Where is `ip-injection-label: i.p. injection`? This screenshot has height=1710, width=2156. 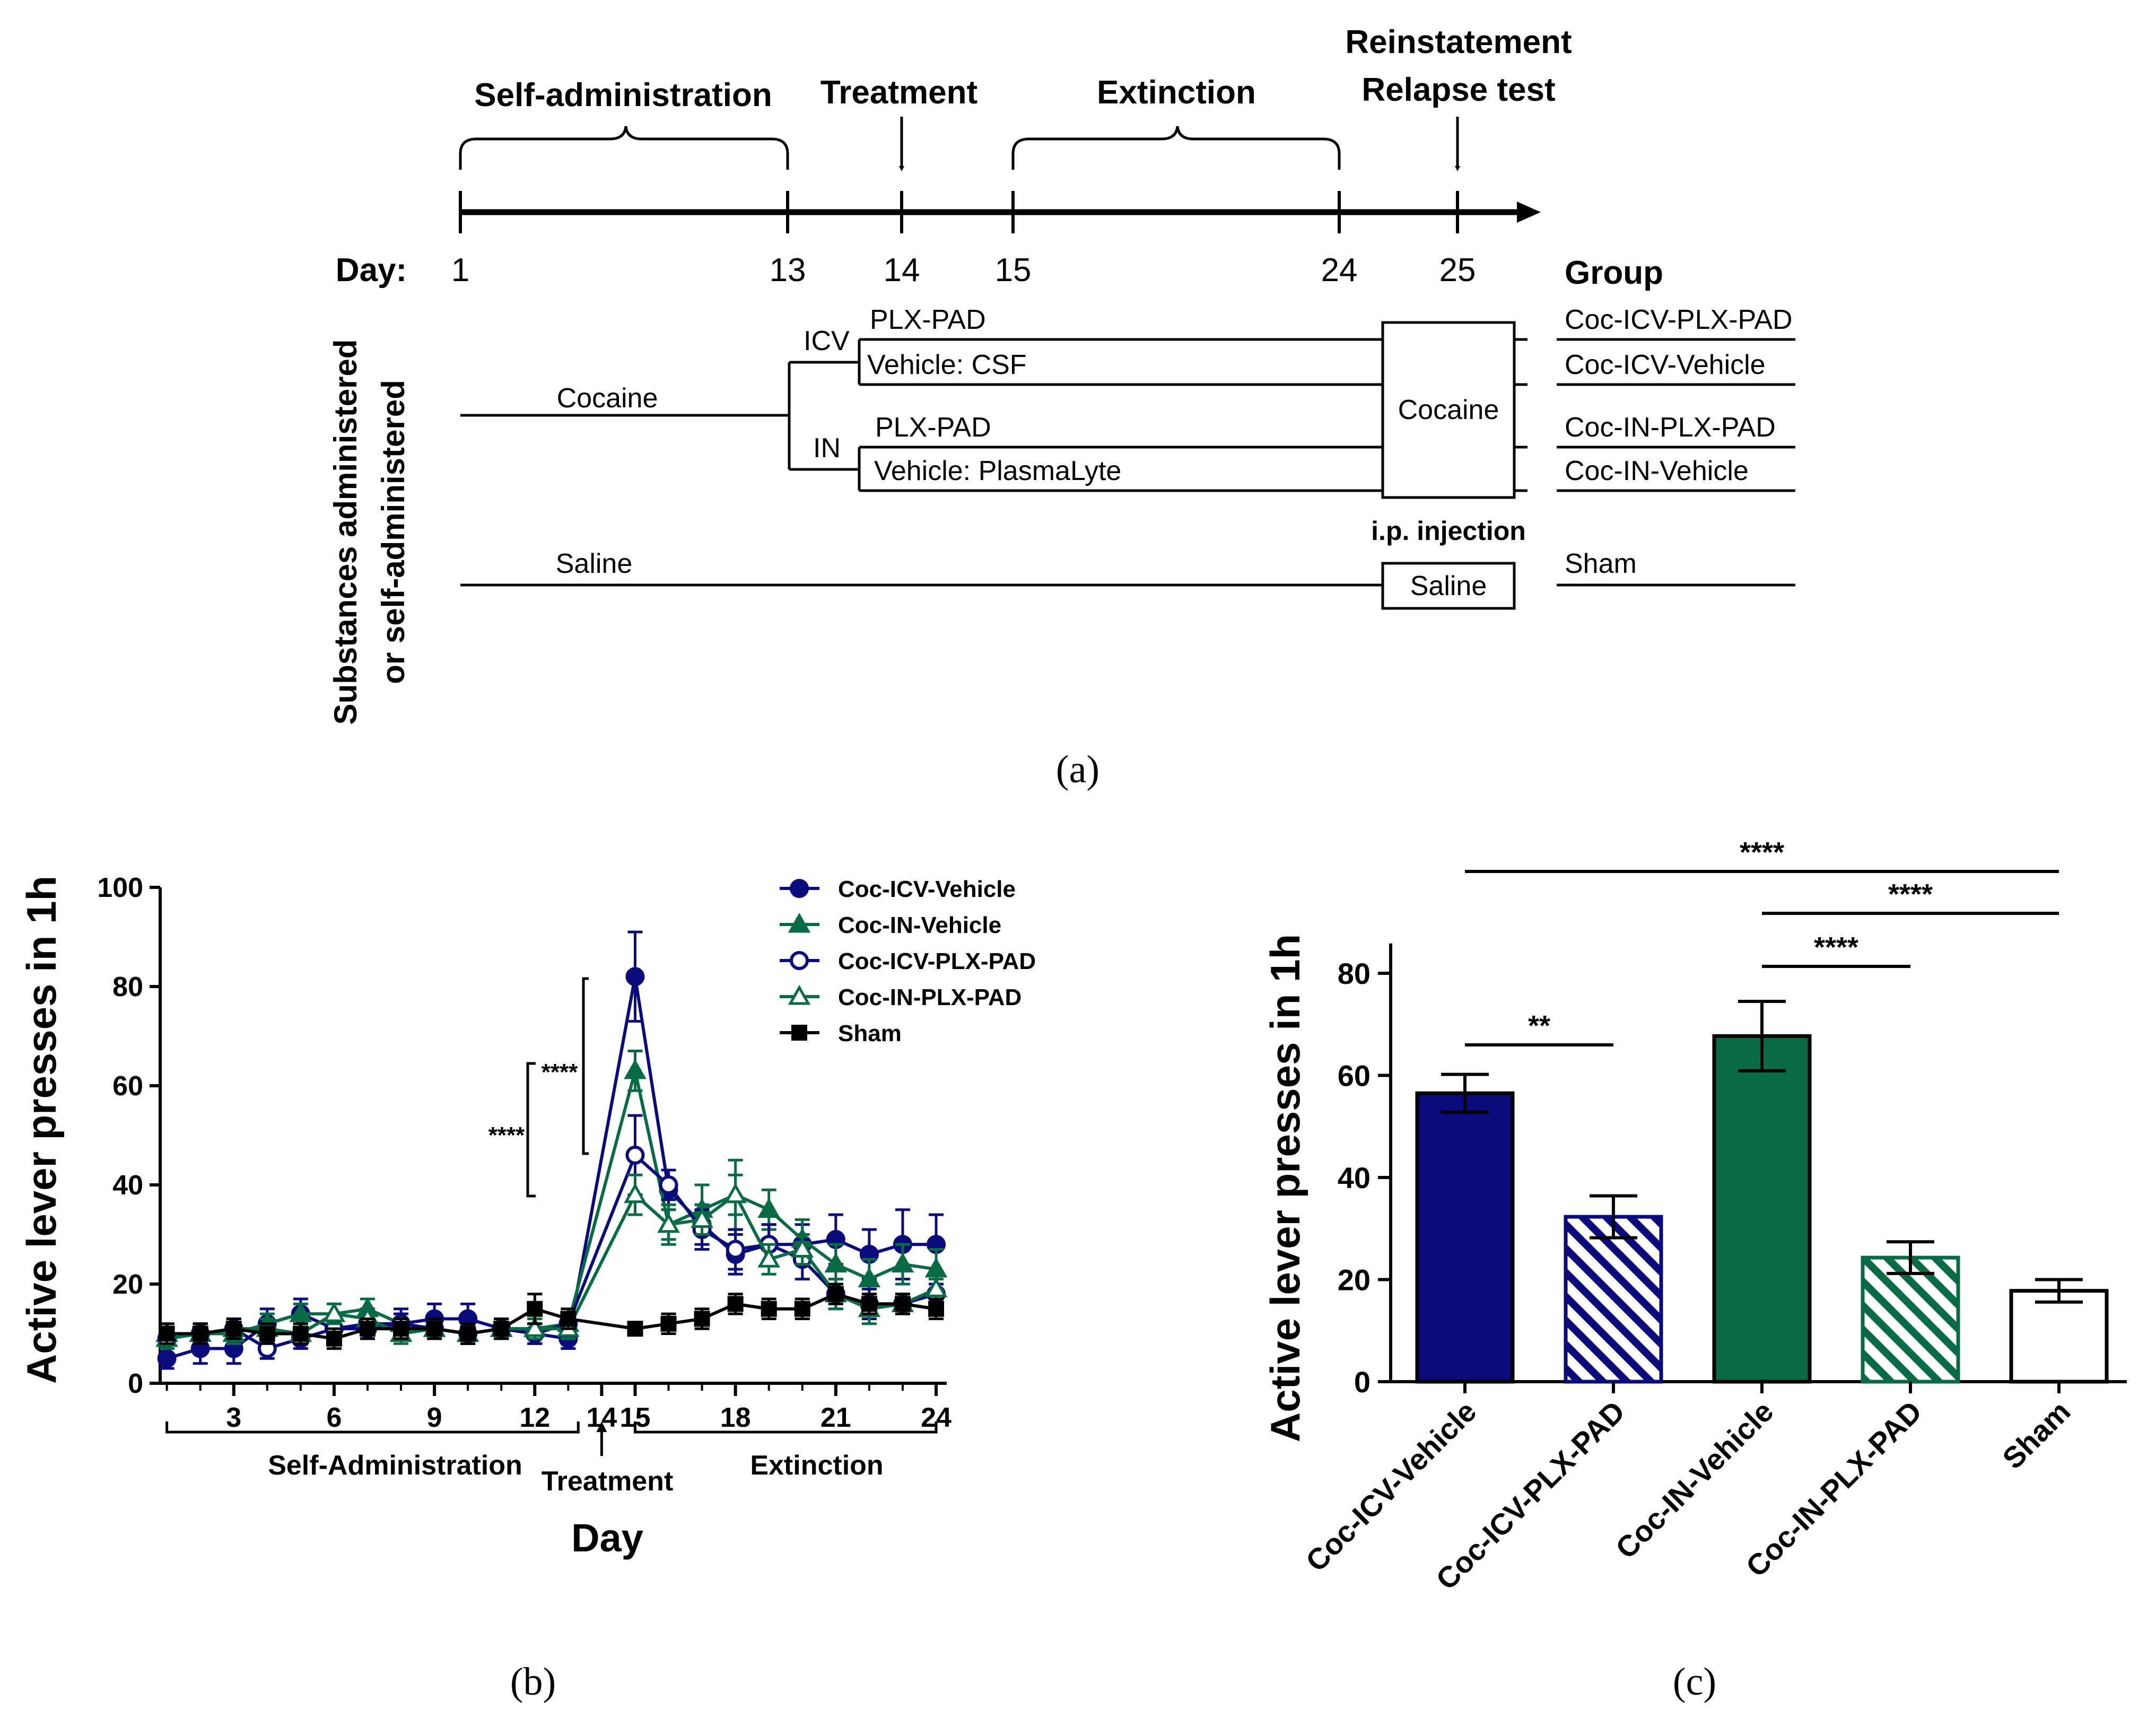
ip-injection-label: i.p. injection is located at coordinates (1449, 531).